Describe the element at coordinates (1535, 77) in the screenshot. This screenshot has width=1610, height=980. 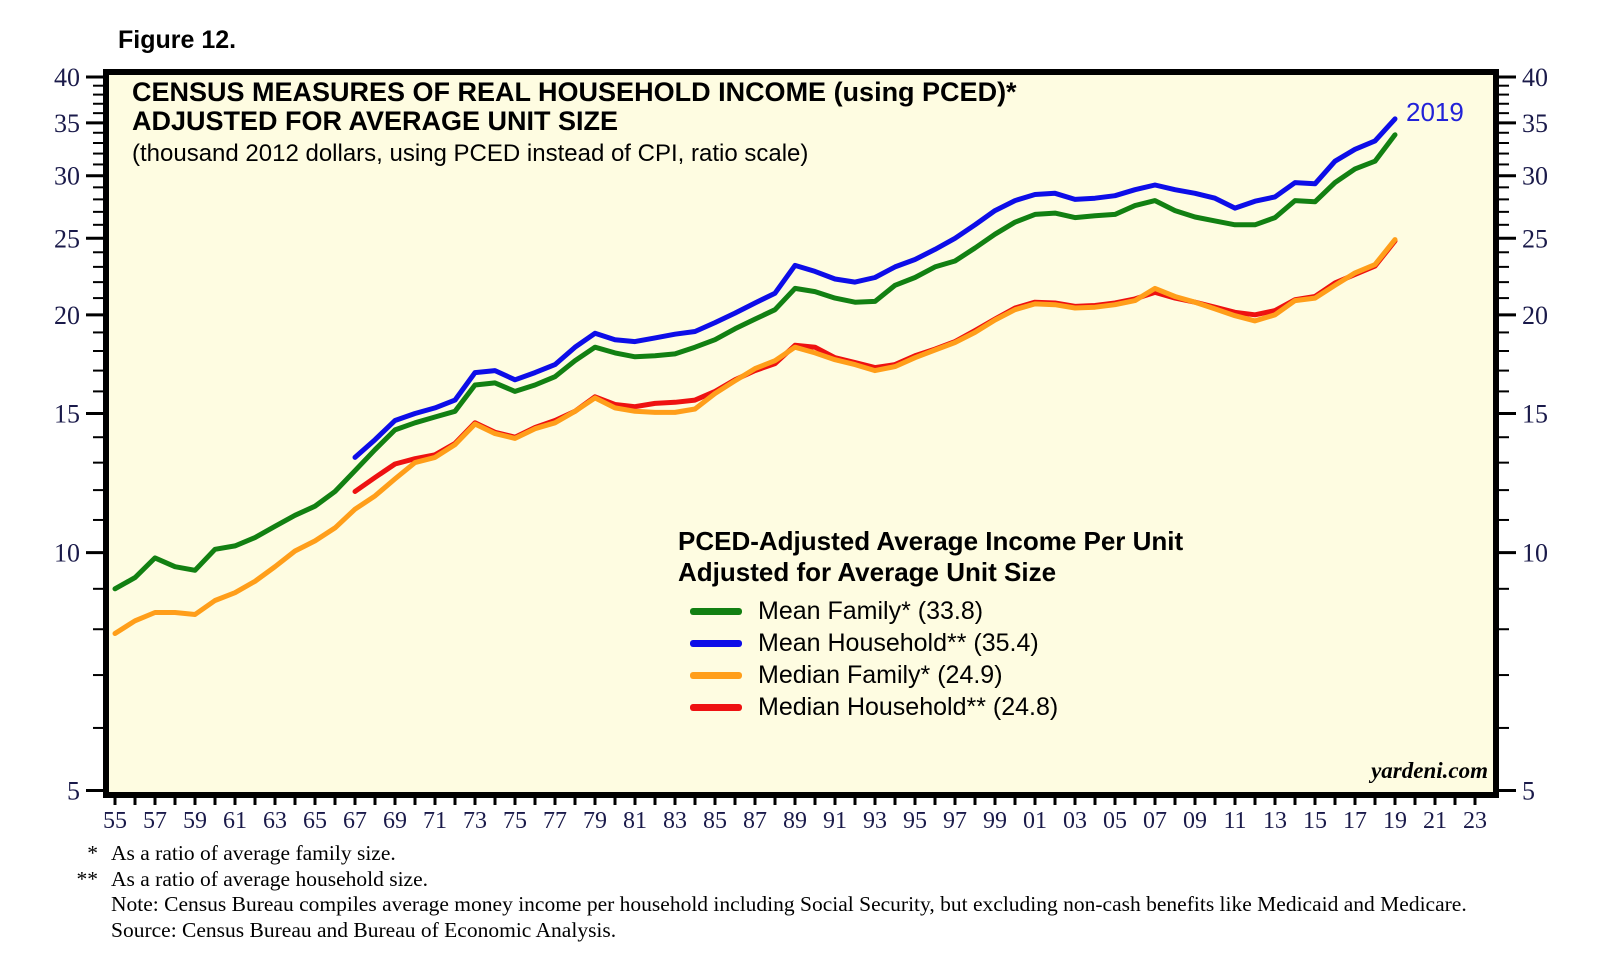
I see `y-axis-label-right: 40` at that location.